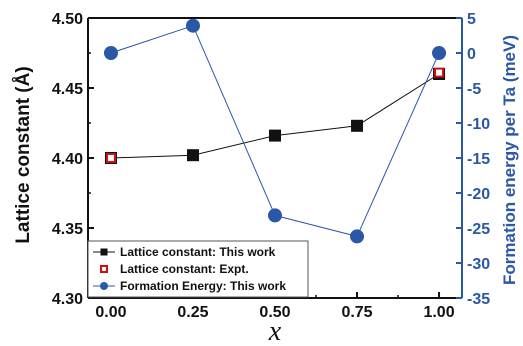 The height and width of the screenshot is (346, 523). I want to click on y-left-tick-label: 4.45, so click(67, 89).